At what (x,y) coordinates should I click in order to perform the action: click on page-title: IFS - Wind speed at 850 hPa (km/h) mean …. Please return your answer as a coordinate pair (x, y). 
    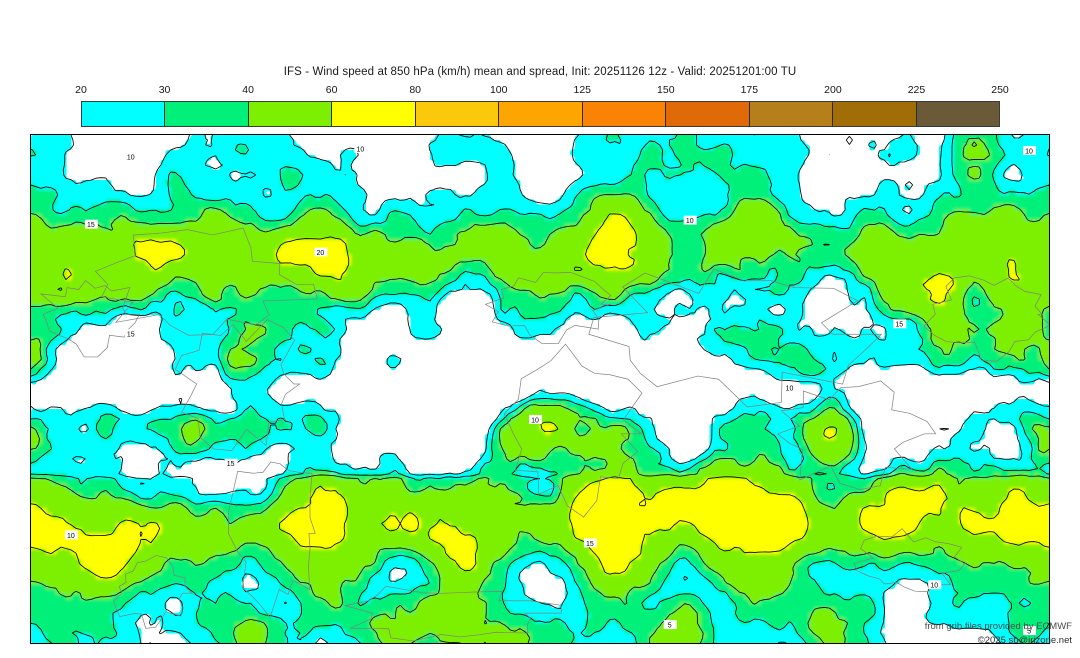
    Looking at the image, I should click on (540, 72).